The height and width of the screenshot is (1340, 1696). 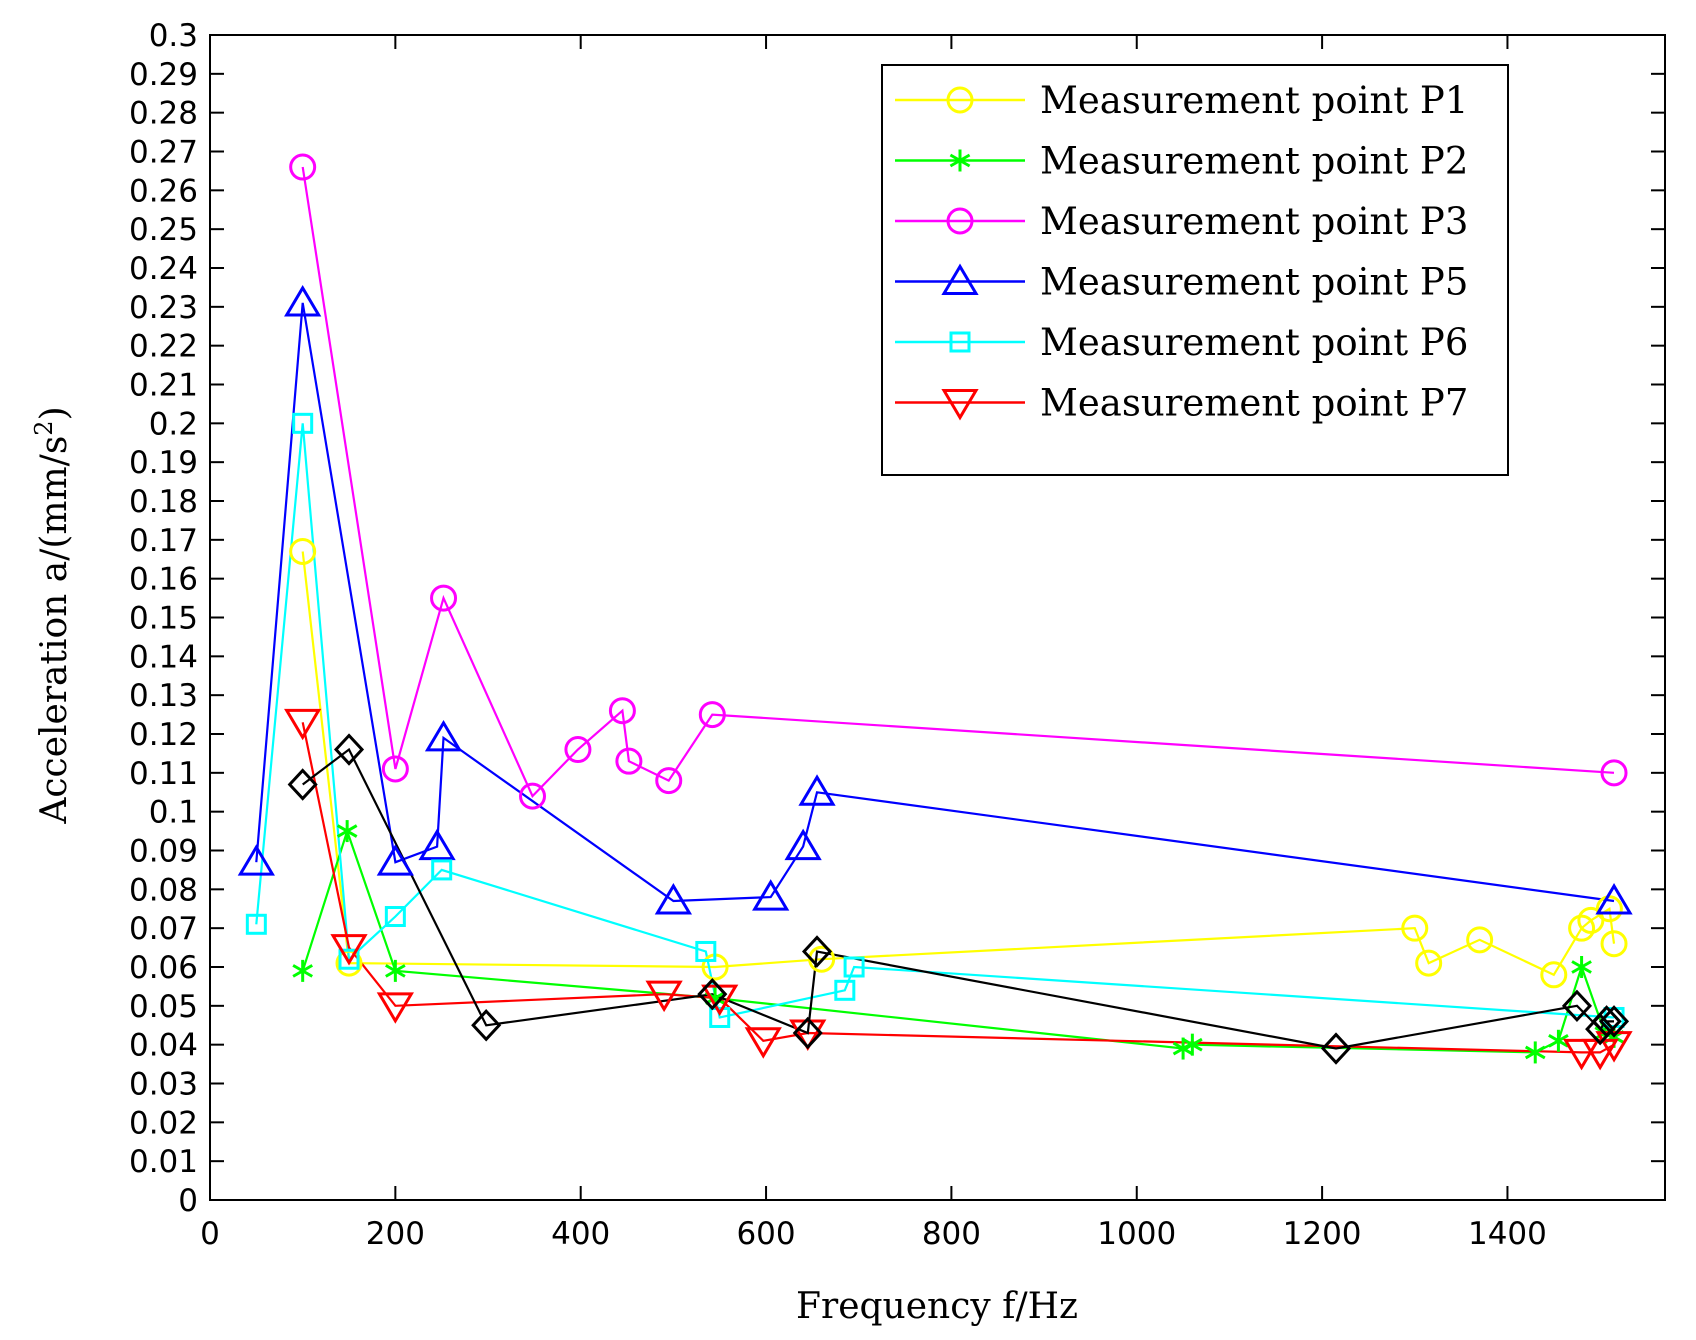 What do you see at coordinates (44, 427) in the screenshot?
I see `y-axis-label-superscript: 2` at bounding box center [44, 427].